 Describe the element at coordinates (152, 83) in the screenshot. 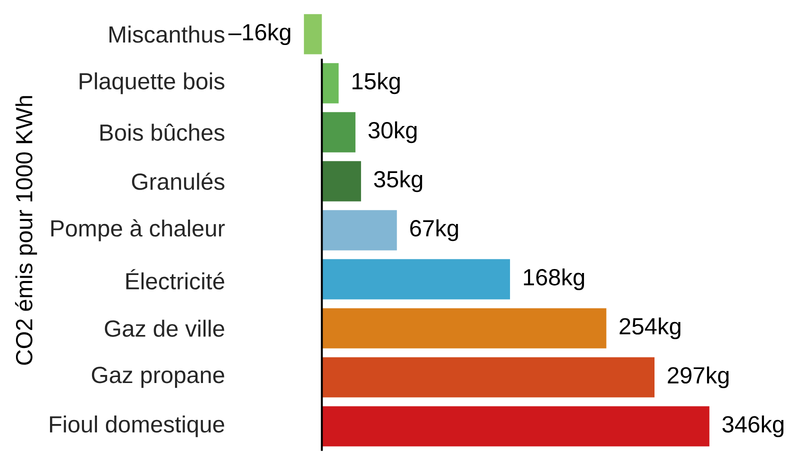

I see `y-tick-label: Plaquette bois` at that location.